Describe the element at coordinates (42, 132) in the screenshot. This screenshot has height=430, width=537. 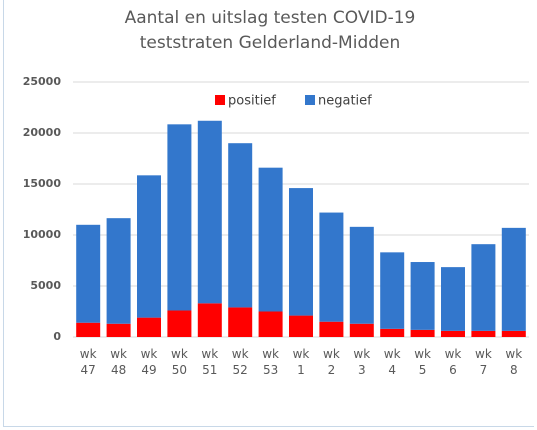
I see `y-tick-label: 20000` at that location.